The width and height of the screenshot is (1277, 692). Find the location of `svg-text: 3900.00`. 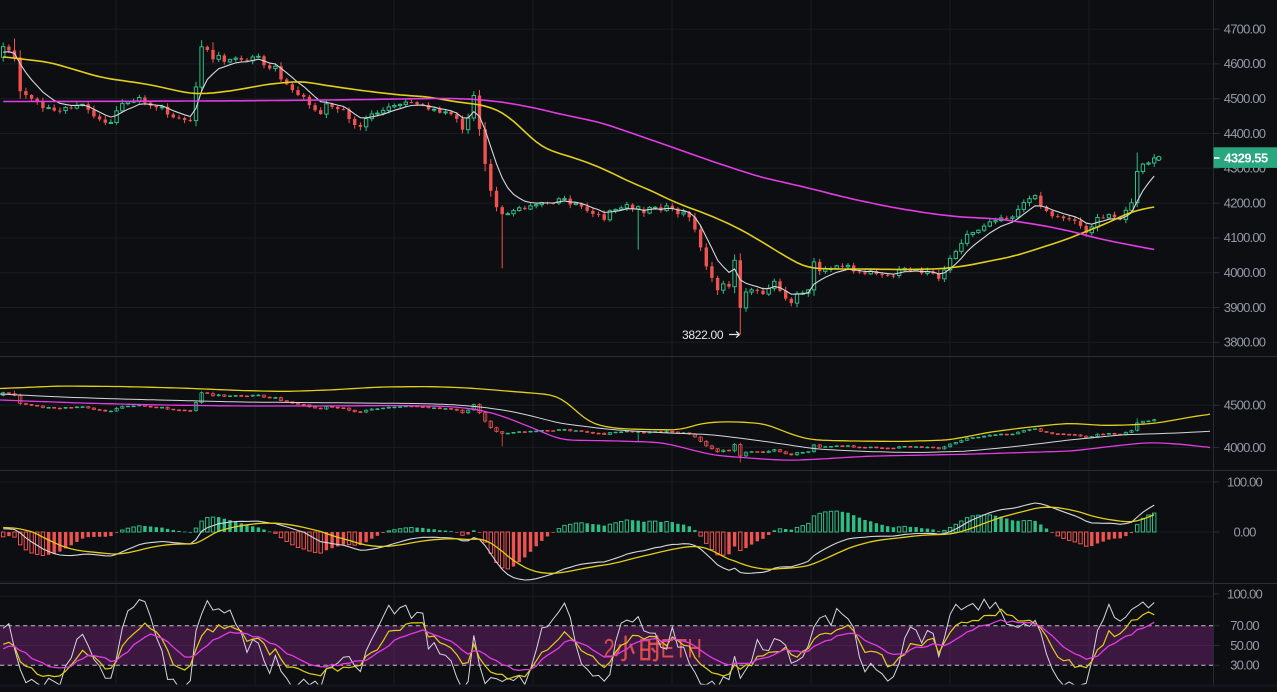

svg-text: 3900.00 is located at coordinates (1245, 307).